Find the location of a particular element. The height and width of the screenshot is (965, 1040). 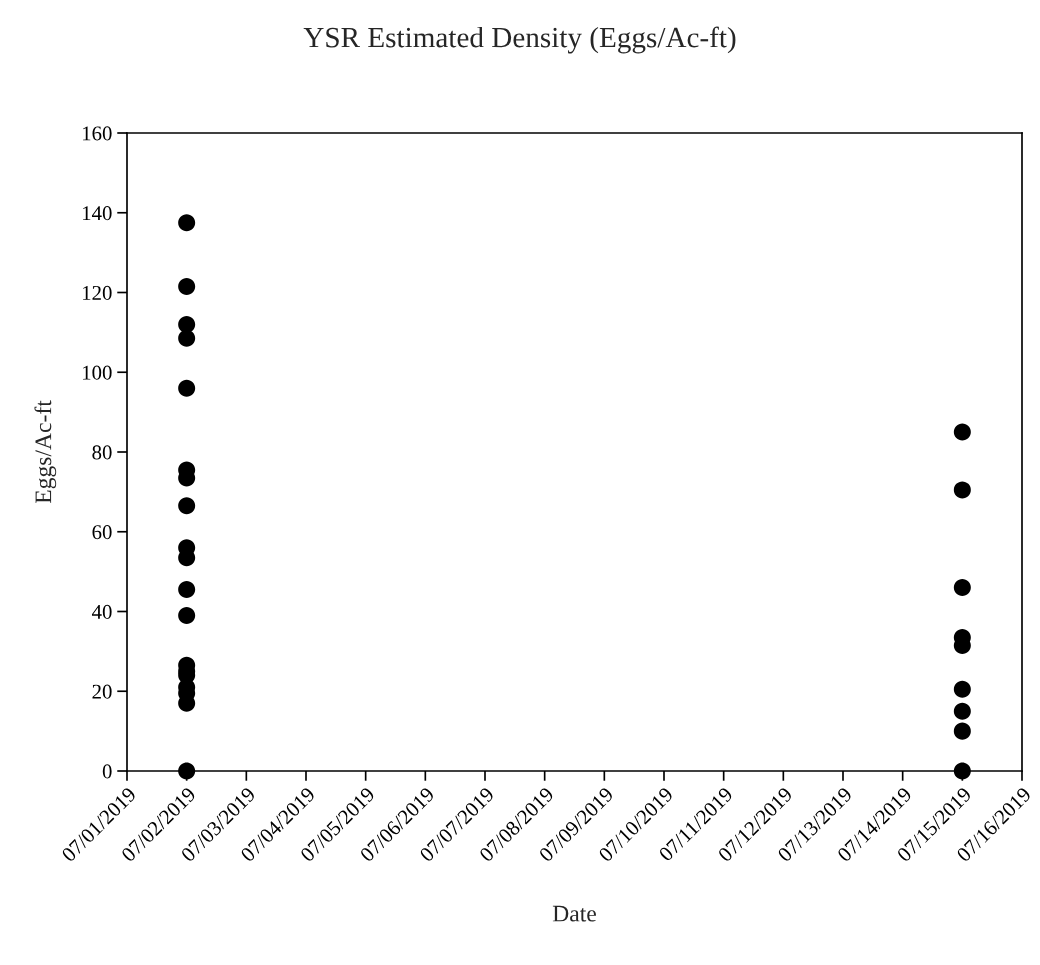

chart-title: YSR Estimated Density (Eggs/Ac-ft) is located at coordinates (519, 40).